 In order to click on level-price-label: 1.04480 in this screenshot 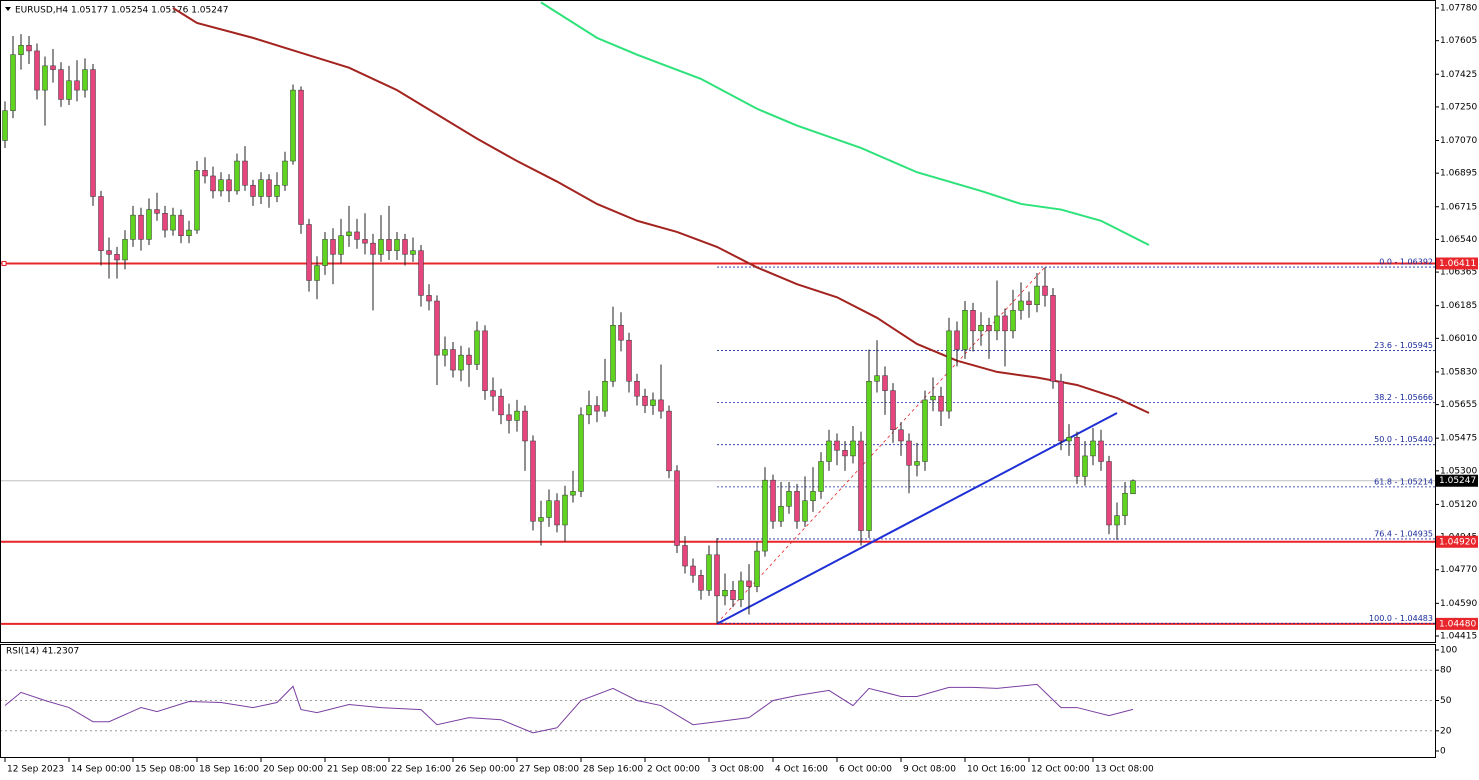, I will do `click(1457, 624)`.